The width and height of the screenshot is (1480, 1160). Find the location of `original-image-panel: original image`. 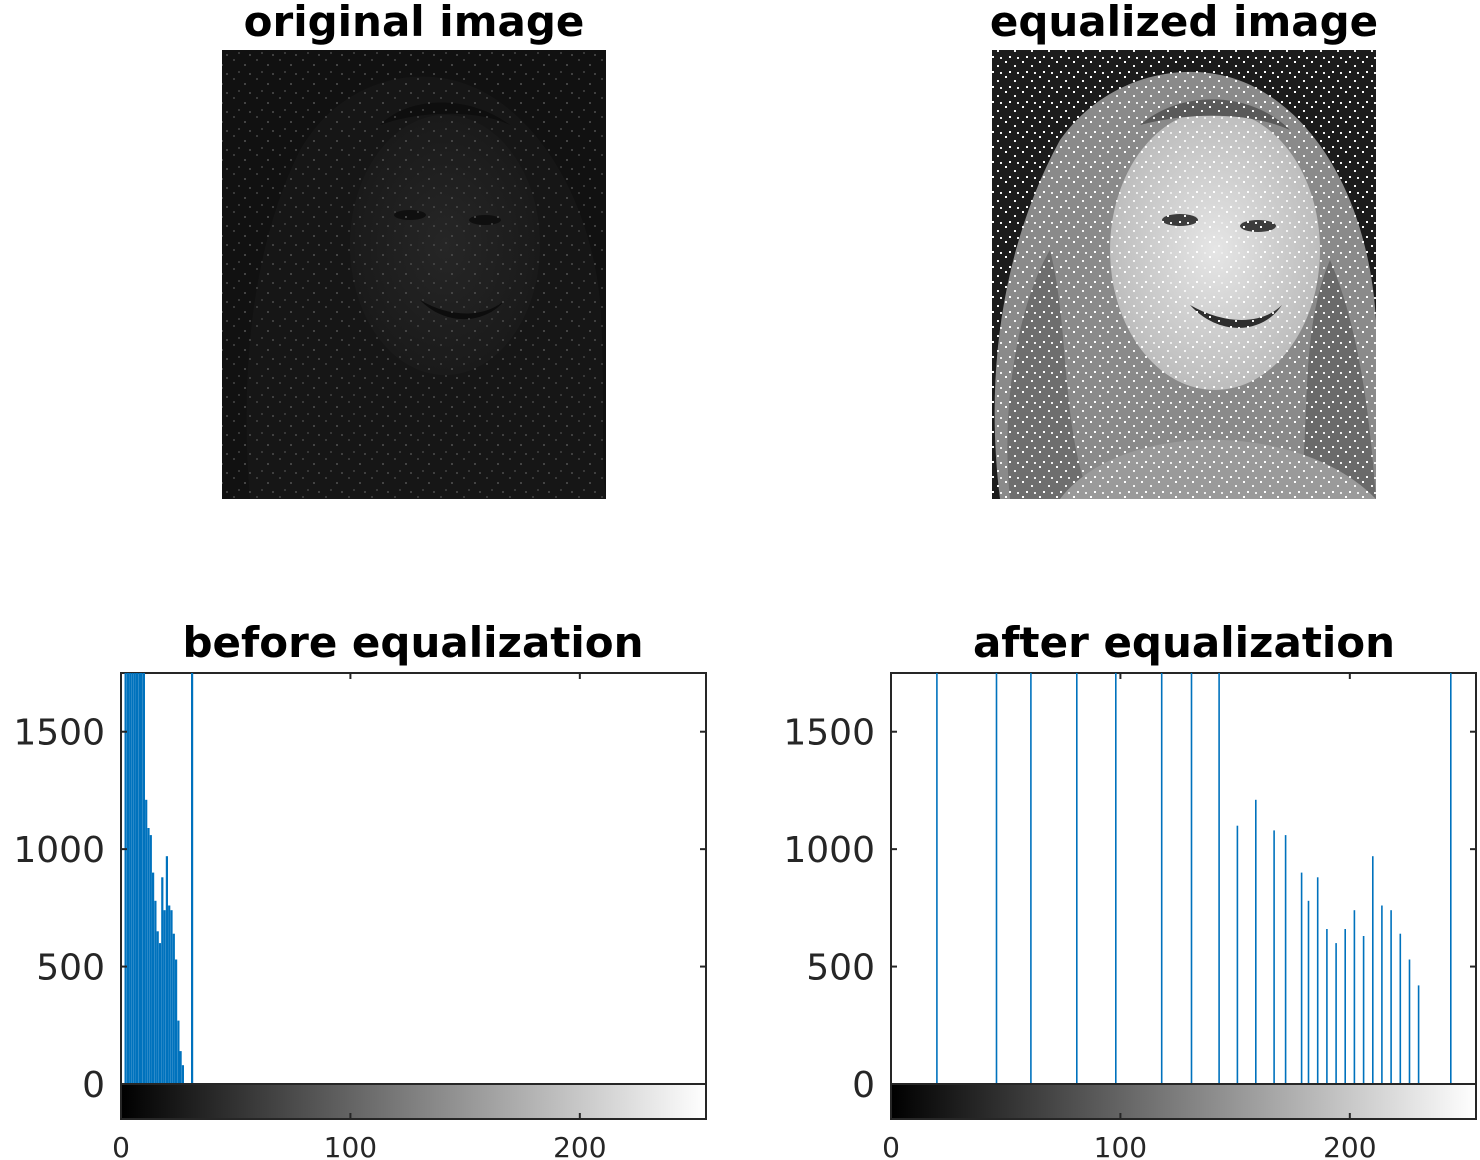

original-image-panel: original image is located at coordinates (414, 249).